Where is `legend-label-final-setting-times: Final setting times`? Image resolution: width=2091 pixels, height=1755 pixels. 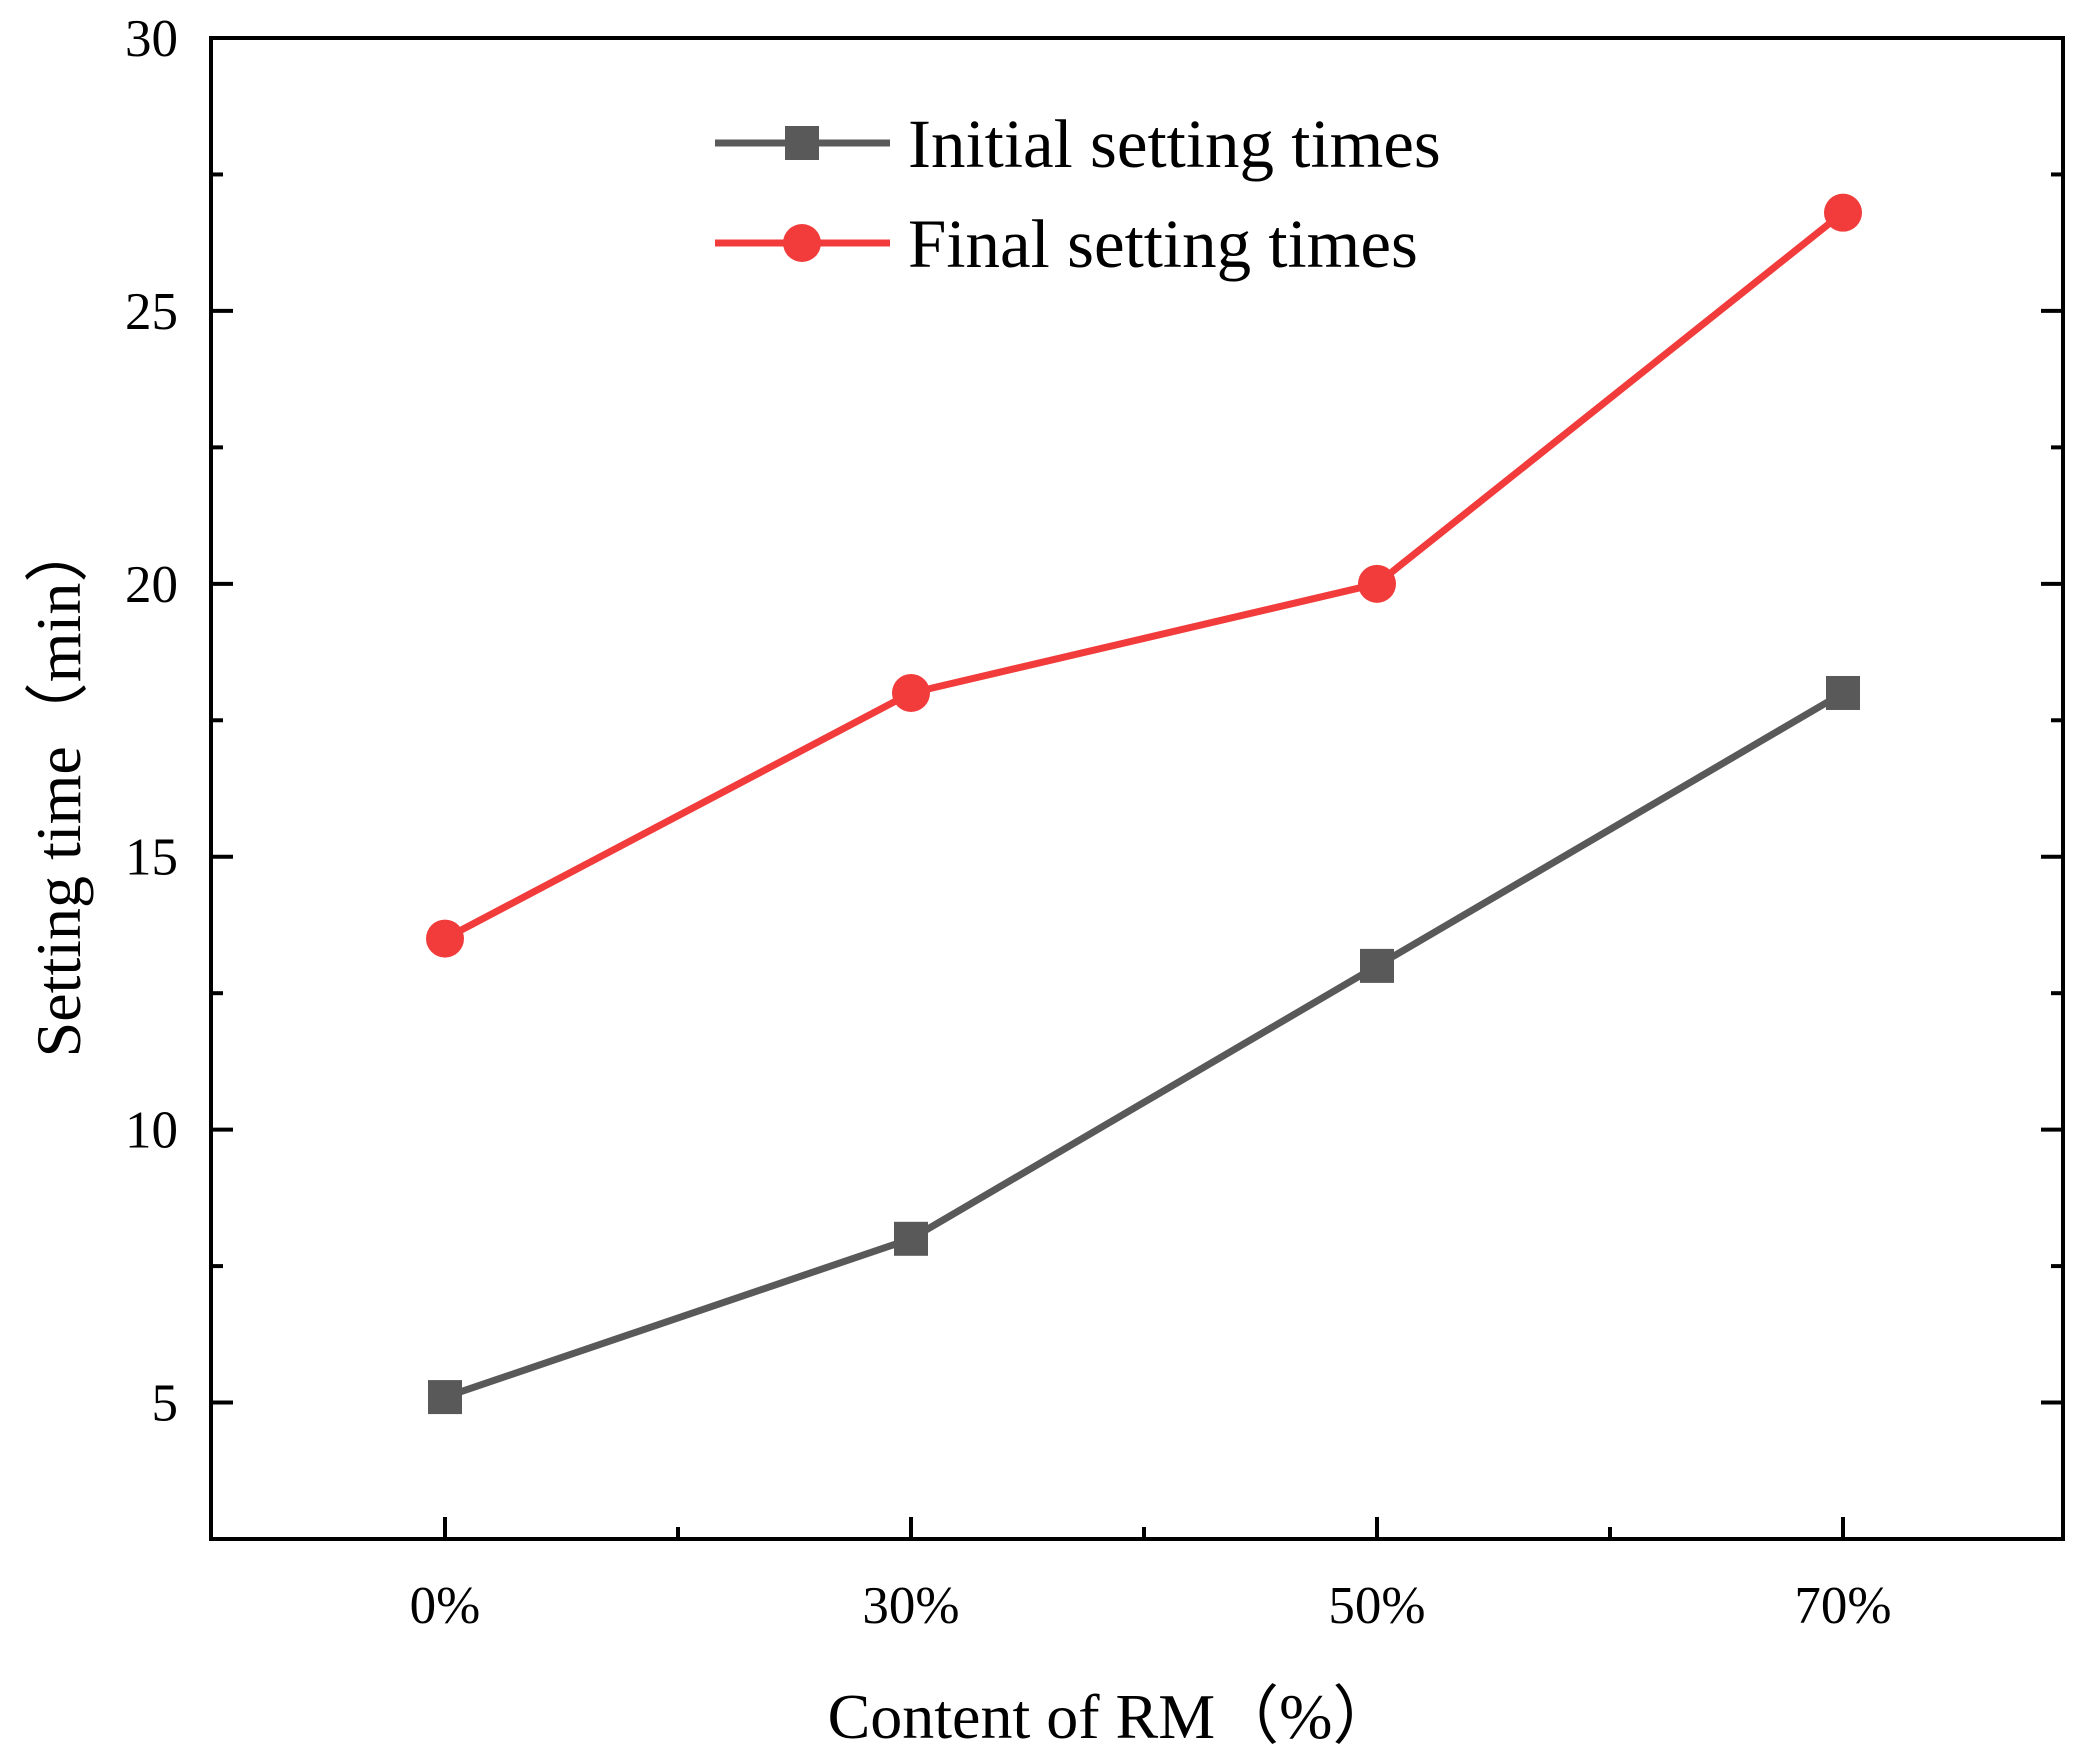 legend-label-final-setting-times: Final setting times is located at coordinates (1163, 244).